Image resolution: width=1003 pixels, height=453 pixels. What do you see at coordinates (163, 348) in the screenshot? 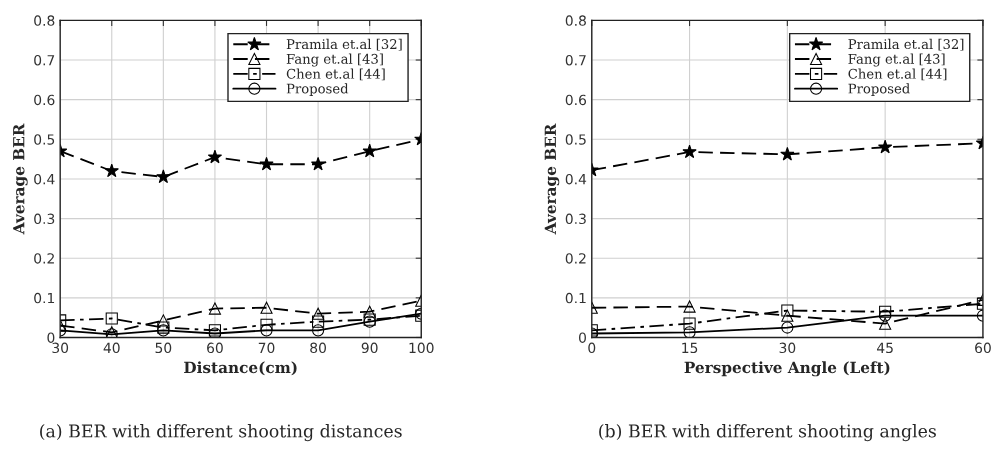
I see `x-tick-label: 50` at bounding box center [163, 348].